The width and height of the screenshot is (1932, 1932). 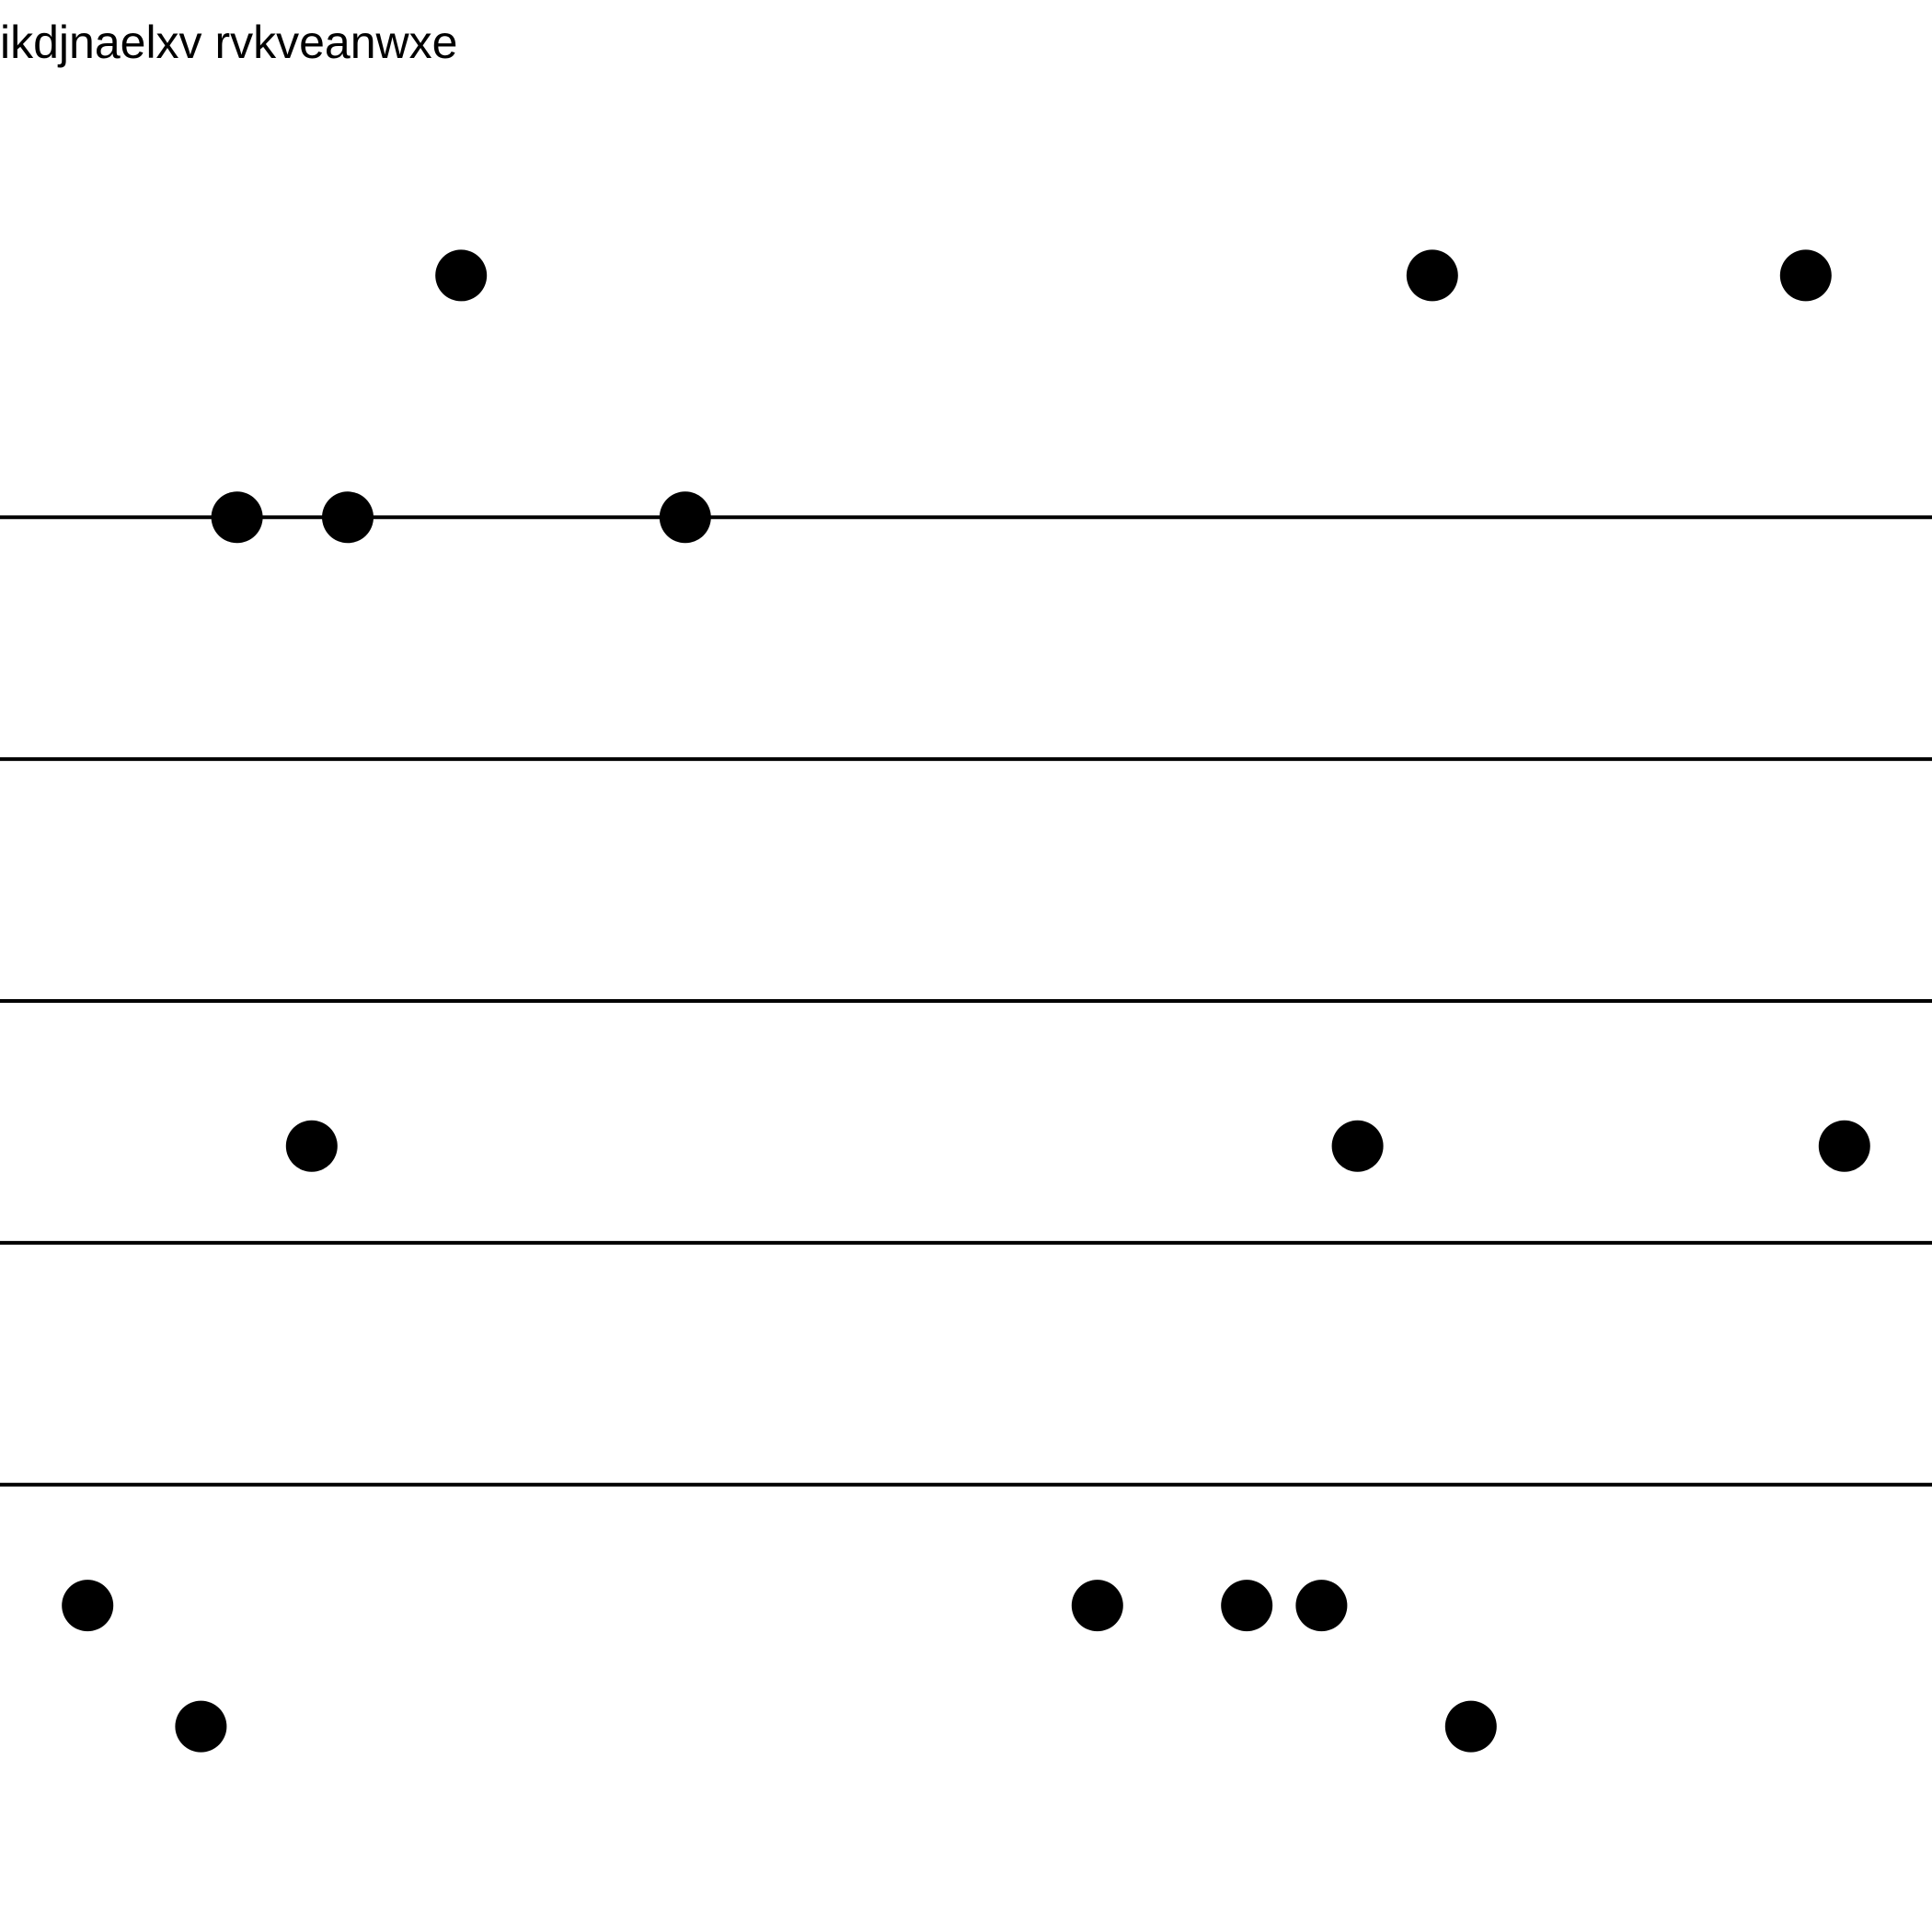 I want to click on chart-title: ikdjnaelxv rvkveanwxe, so click(x=229, y=42).